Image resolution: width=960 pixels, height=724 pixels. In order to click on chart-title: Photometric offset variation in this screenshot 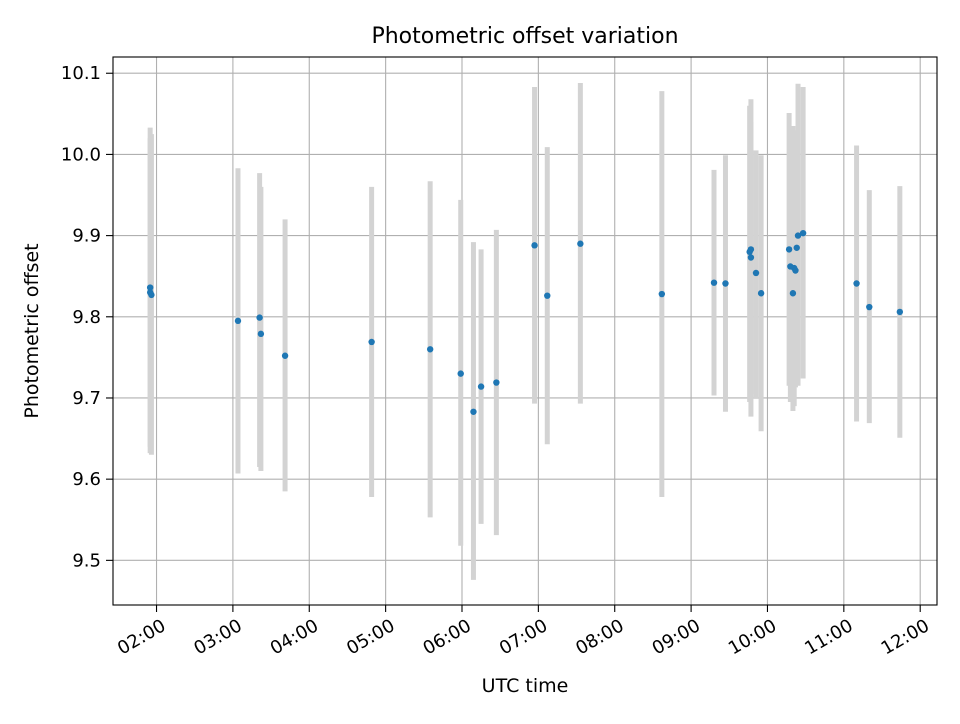, I will do `click(524, 36)`.